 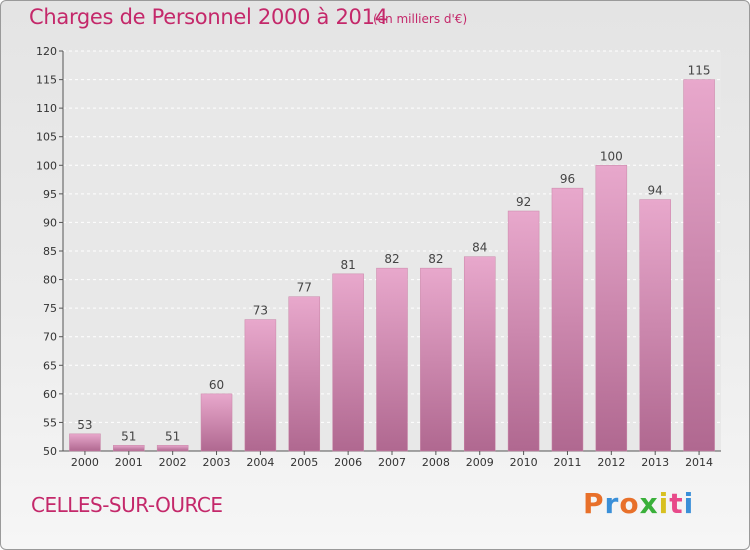 What do you see at coordinates (50, 365) in the screenshot?
I see `y-tick-label: 65` at bounding box center [50, 365].